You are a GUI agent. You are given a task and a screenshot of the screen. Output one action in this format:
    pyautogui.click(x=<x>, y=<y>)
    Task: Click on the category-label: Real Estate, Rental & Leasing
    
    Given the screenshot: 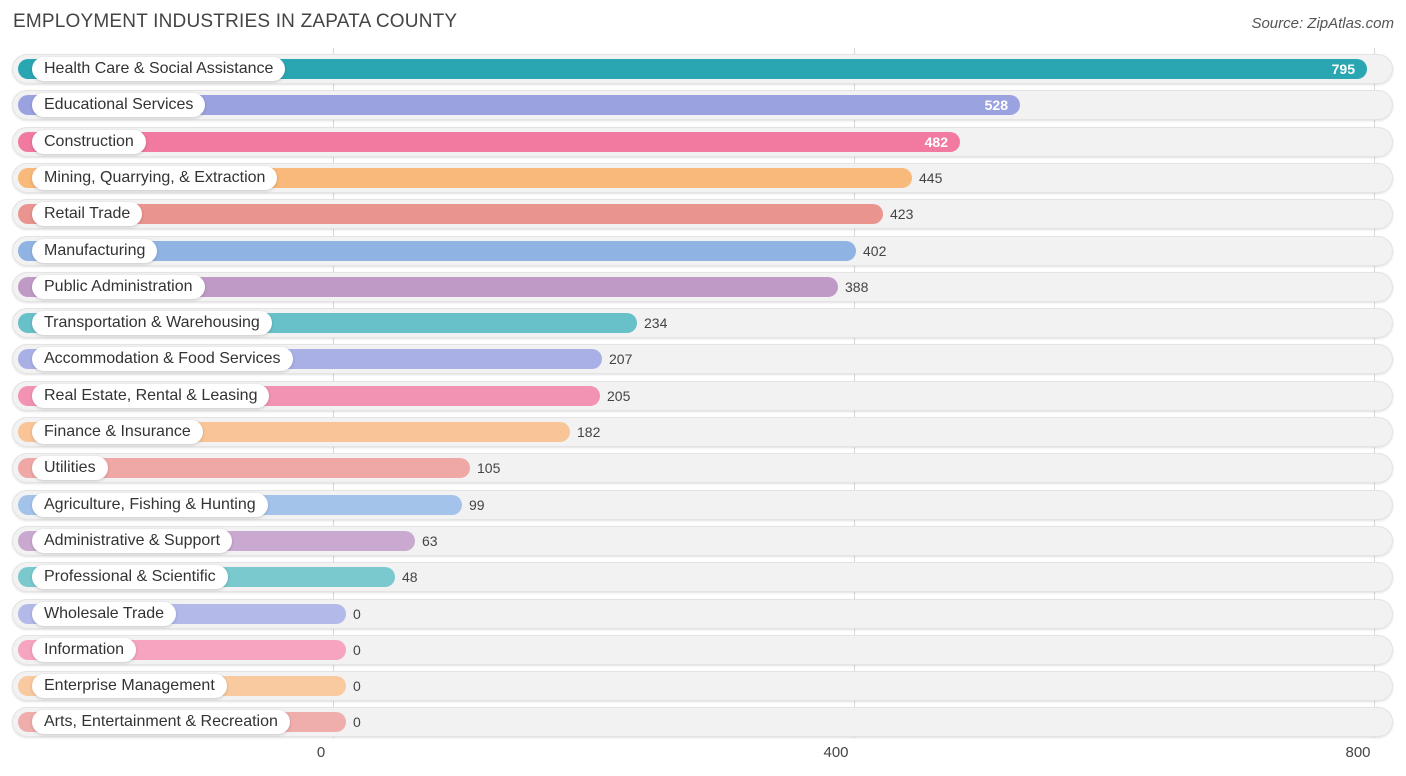 What is the action you would take?
    pyautogui.click(x=151, y=396)
    